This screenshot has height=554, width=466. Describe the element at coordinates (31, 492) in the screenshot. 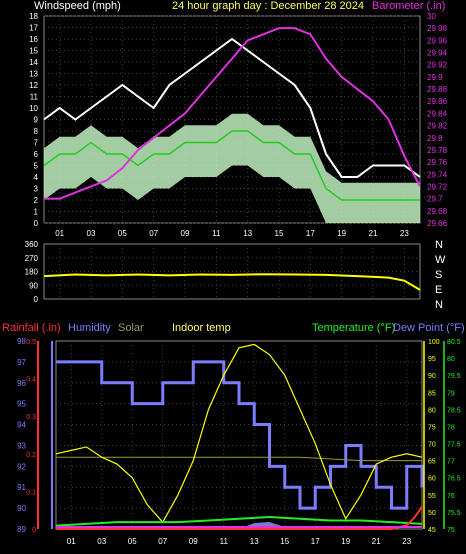

I see `rainfall-tick-label: 0.1` at that location.